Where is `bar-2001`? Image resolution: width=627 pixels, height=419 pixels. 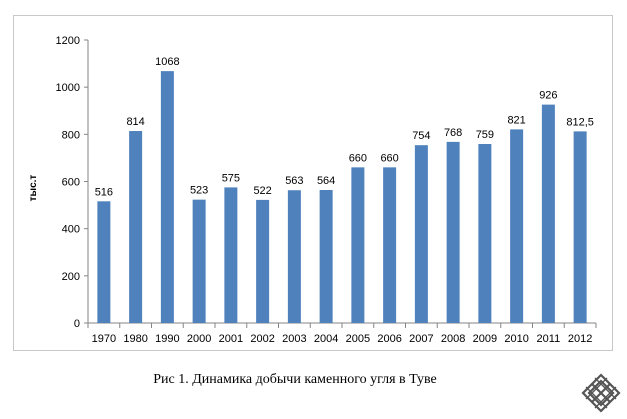
bar-2001 is located at coordinates (231, 255).